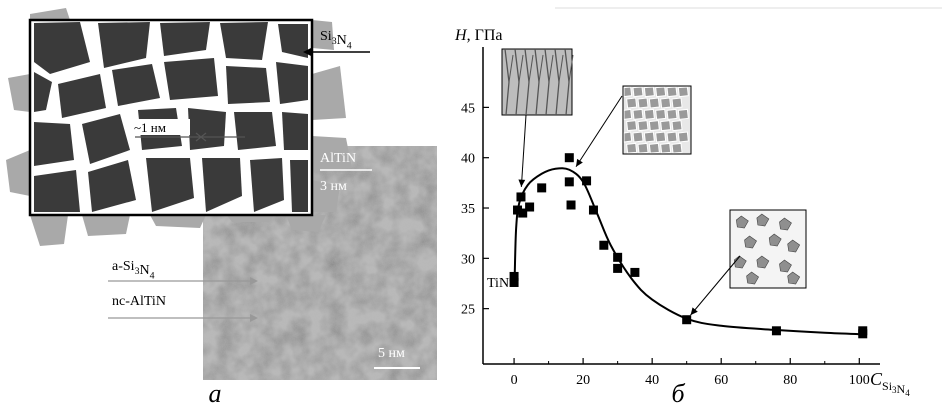  What do you see at coordinates (468, 108) in the screenshot?
I see `y-tick-label: 45` at bounding box center [468, 108].